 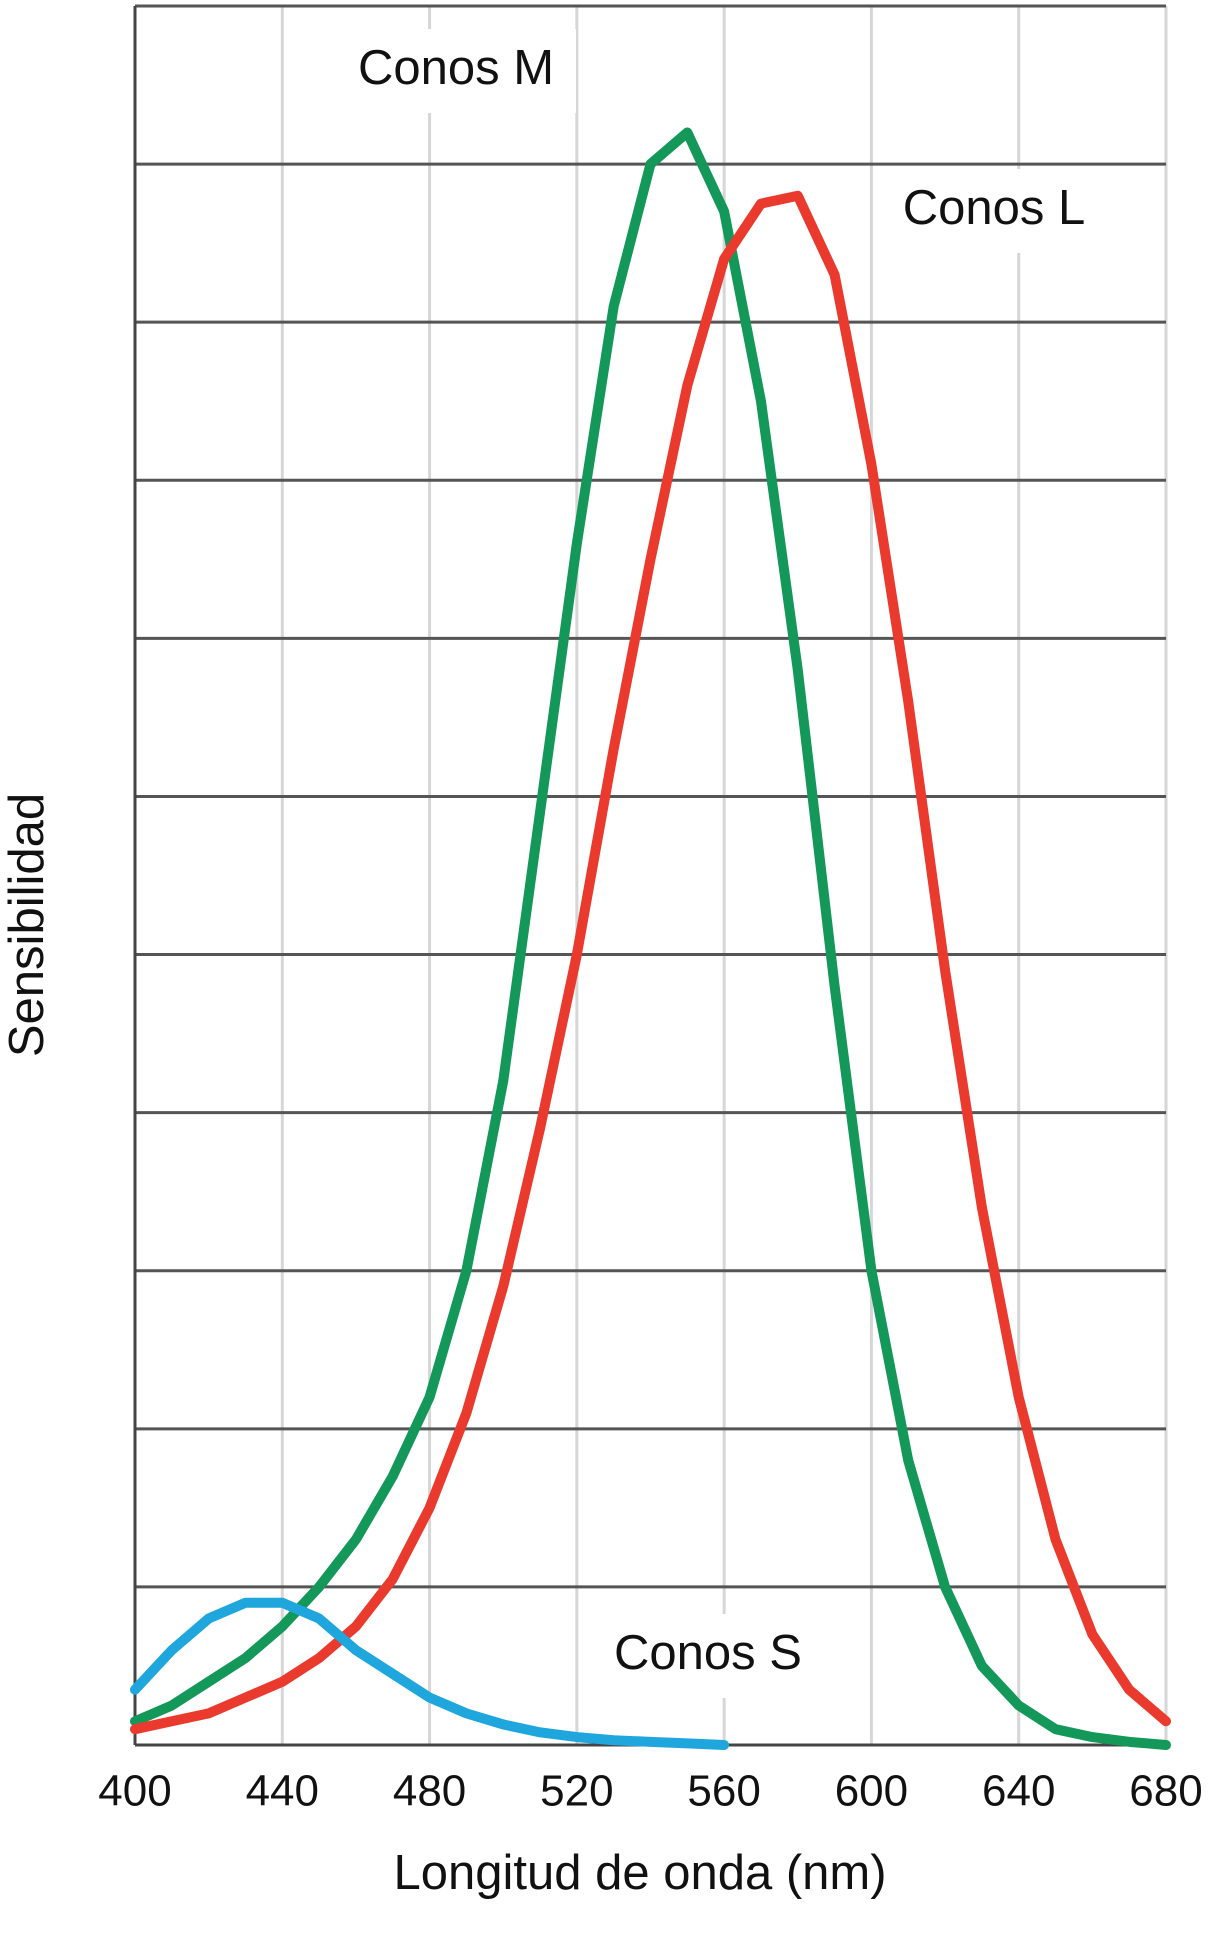 What do you see at coordinates (1018, 1791) in the screenshot?
I see `x-tick-label: 640` at bounding box center [1018, 1791].